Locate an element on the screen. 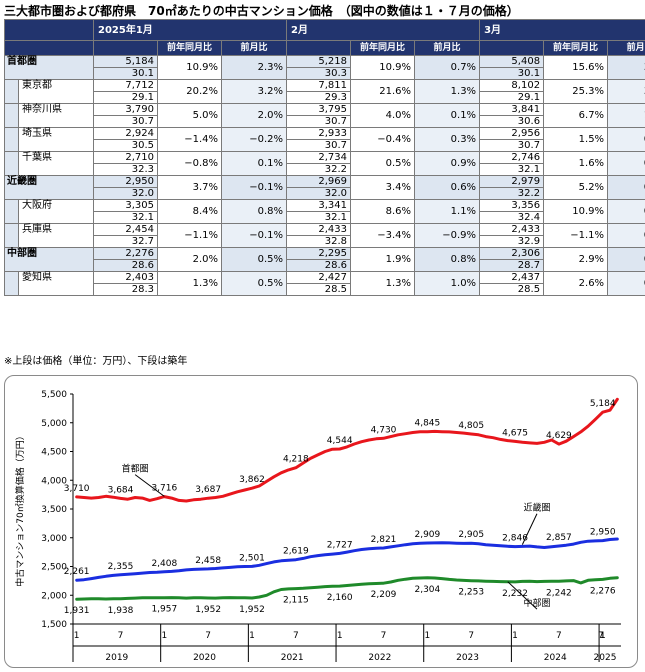 Image resolution: width=645 pixels, height=672 pixels. data-label-kinki: 2,821 is located at coordinates (384, 540).